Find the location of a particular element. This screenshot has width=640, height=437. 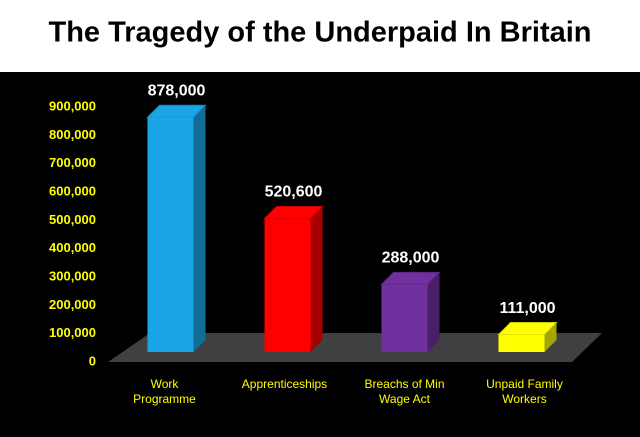

x-tick-label: Unpaid Family Workers is located at coordinates (524, 391).